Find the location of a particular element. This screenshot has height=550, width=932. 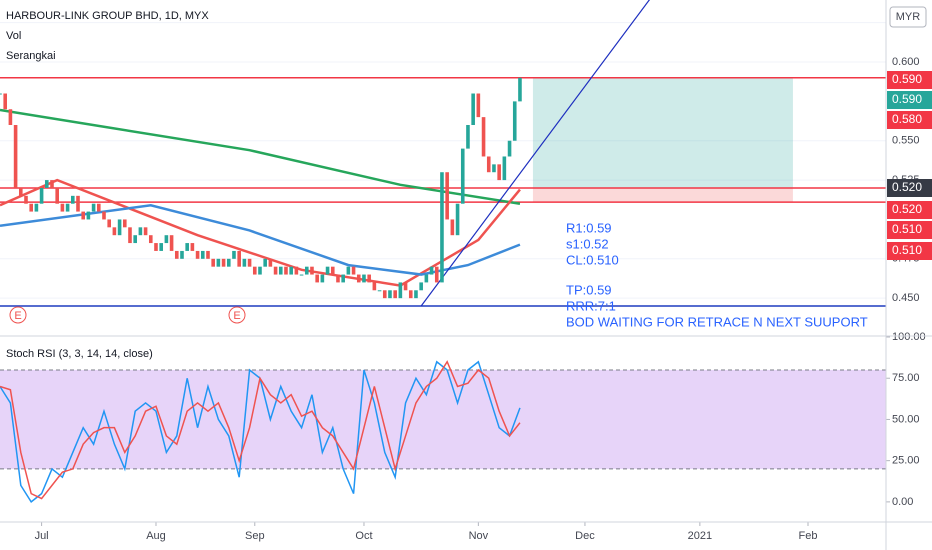

x-tick-label: Oct is located at coordinates (363, 536).